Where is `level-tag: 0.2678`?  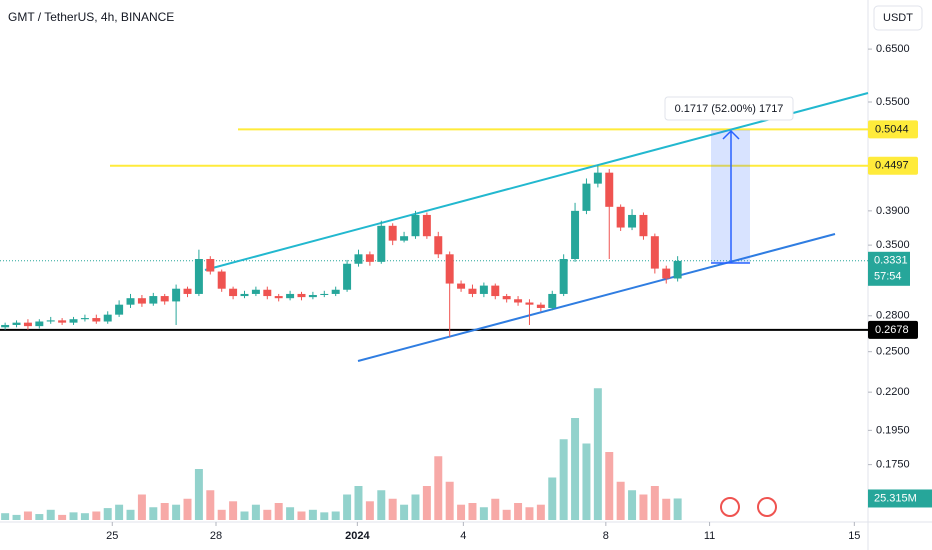 level-tag: 0.2678 is located at coordinates (892, 330).